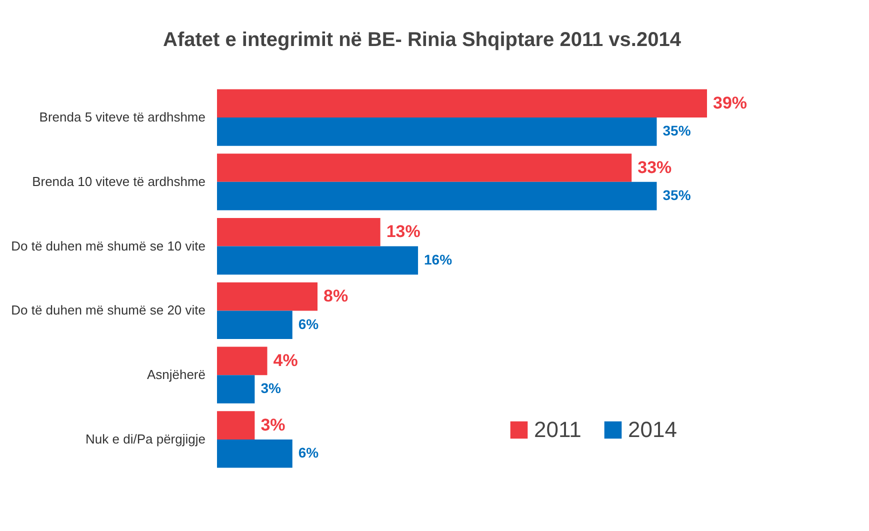 The height and width of the screenshot is (531, 869). I want to click on legend-label: 2014, so click(652, 429).